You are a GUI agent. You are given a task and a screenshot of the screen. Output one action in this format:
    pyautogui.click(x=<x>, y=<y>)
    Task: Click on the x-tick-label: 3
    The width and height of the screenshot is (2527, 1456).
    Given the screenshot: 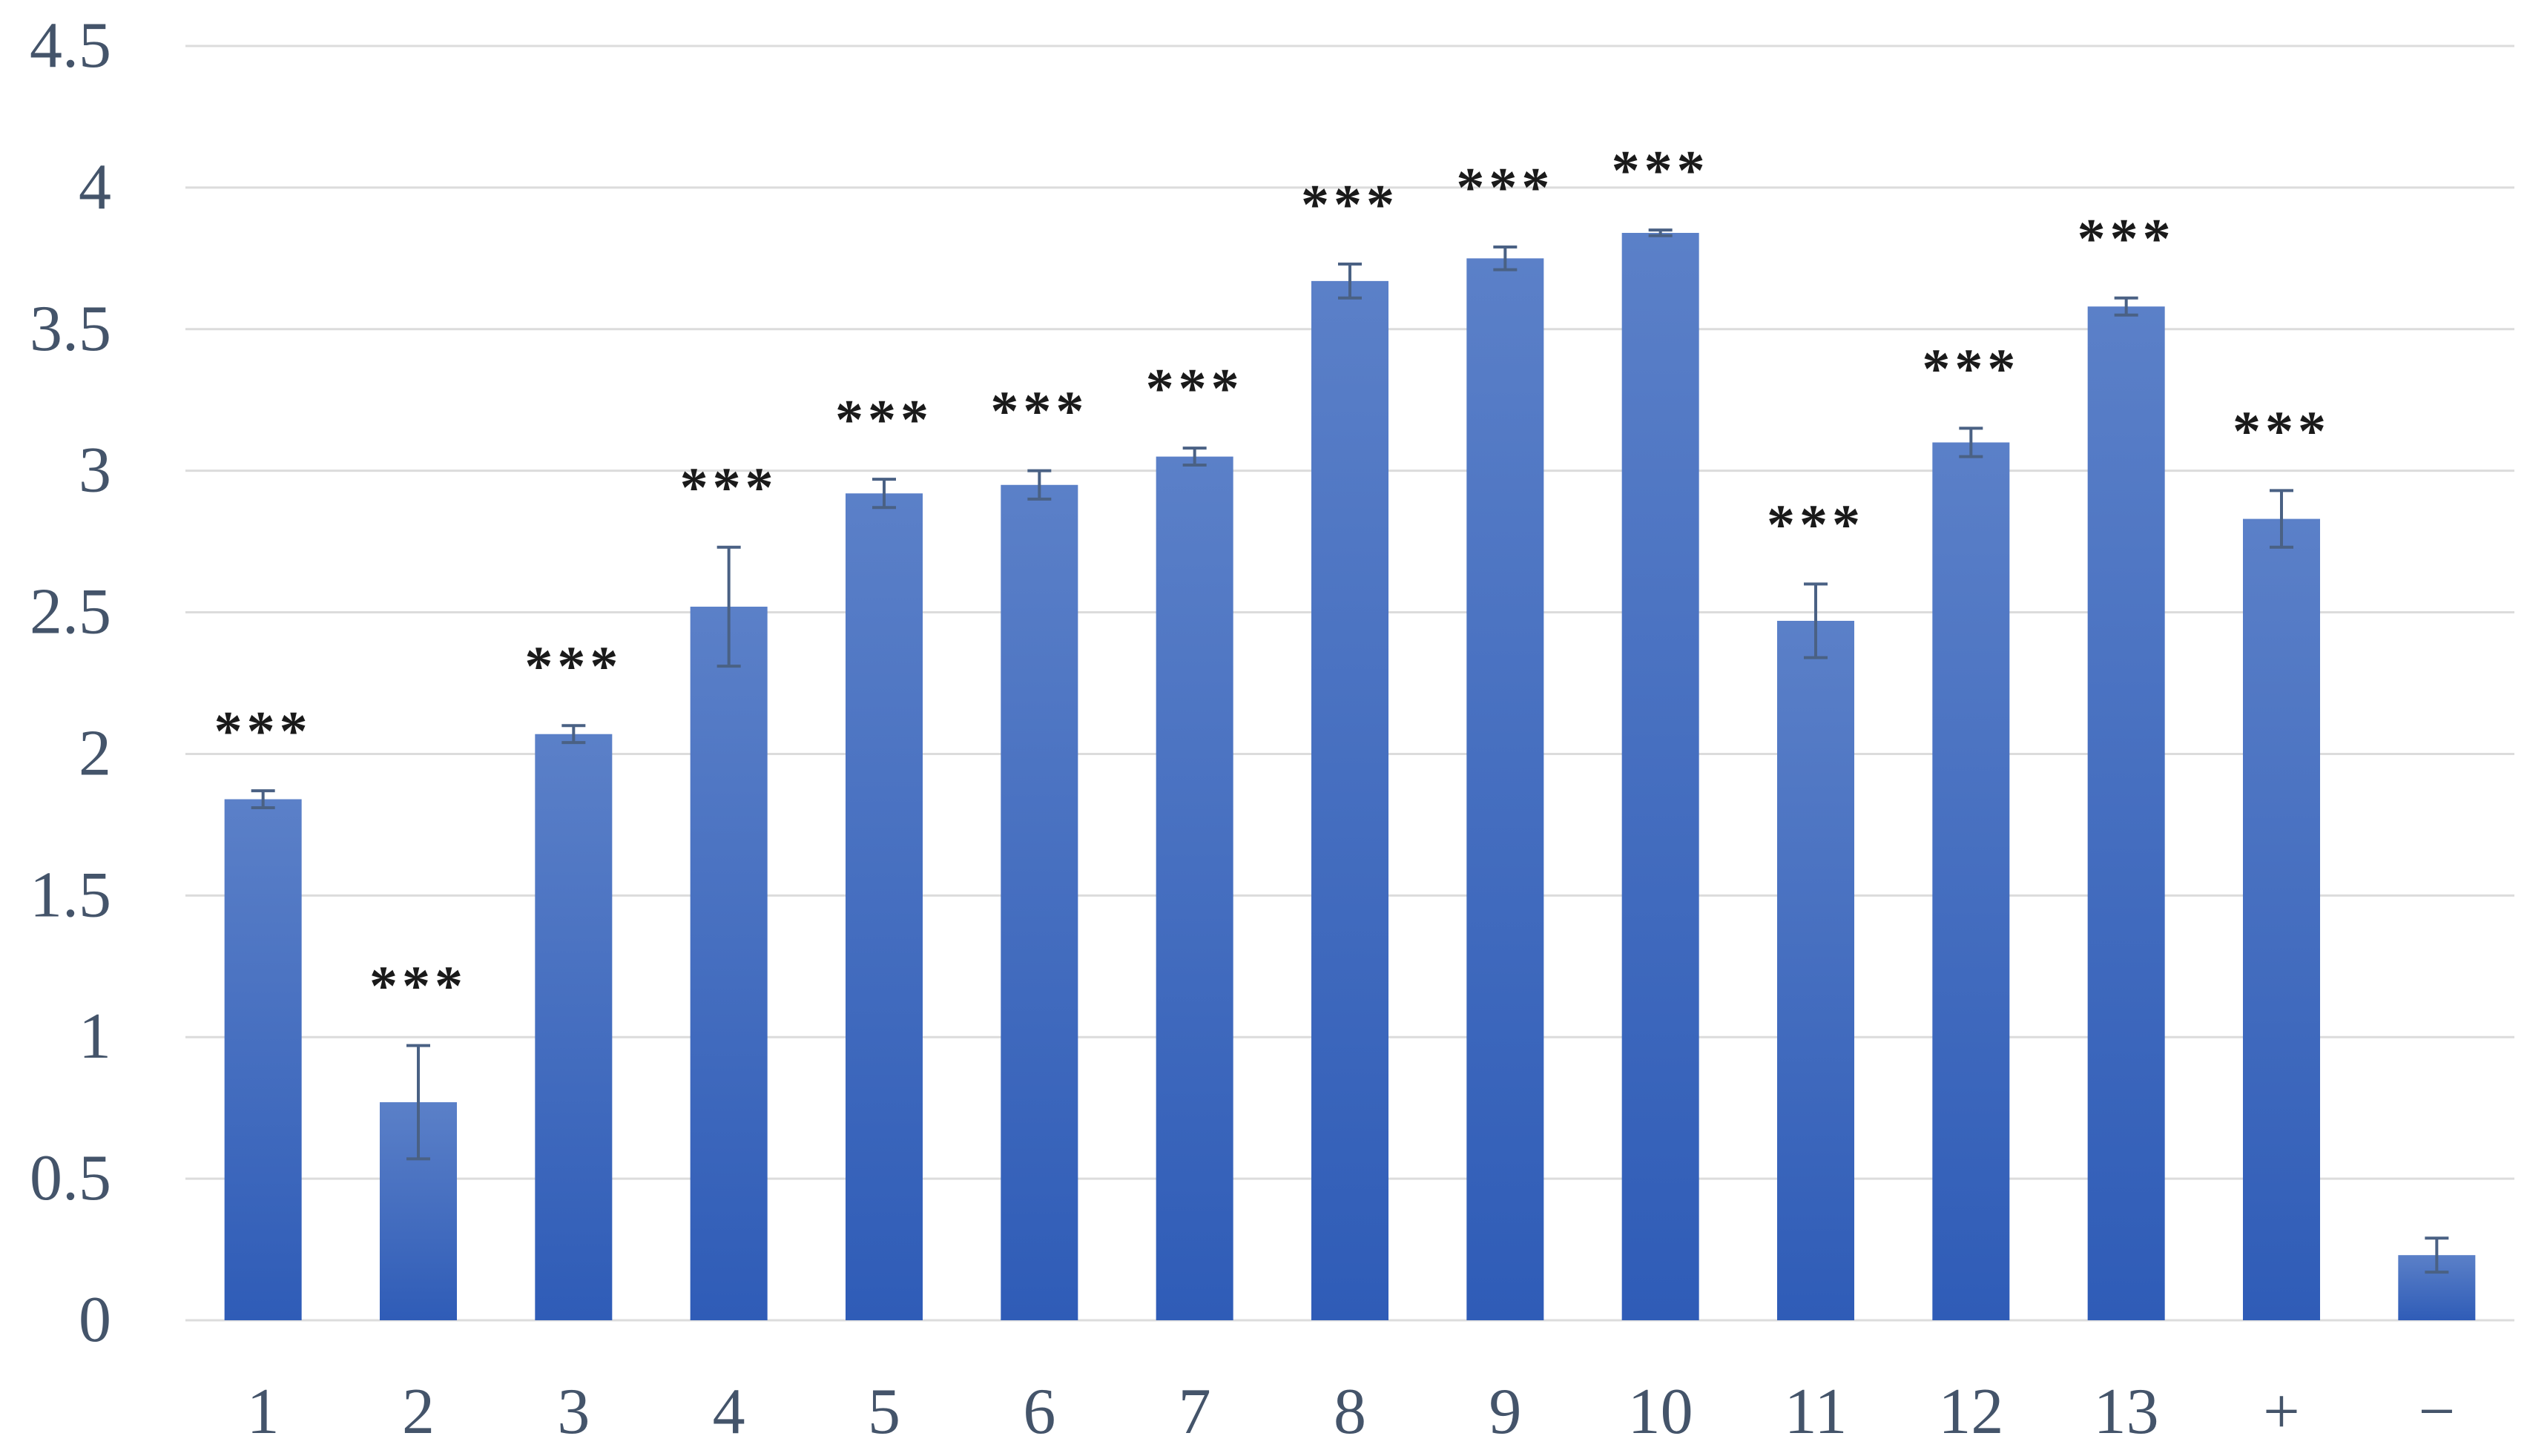 What is the action you would take?
    pyautogui.click(x=573, y=1412)
    